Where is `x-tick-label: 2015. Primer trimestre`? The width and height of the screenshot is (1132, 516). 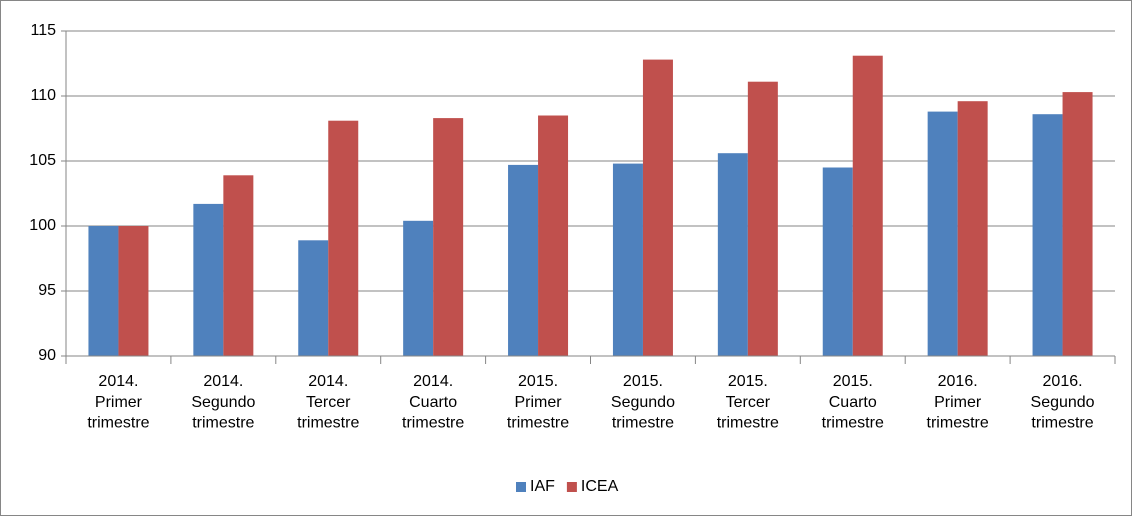 x-tick-label: 2015. Primer trimestre is located at coordinates (538, 402).